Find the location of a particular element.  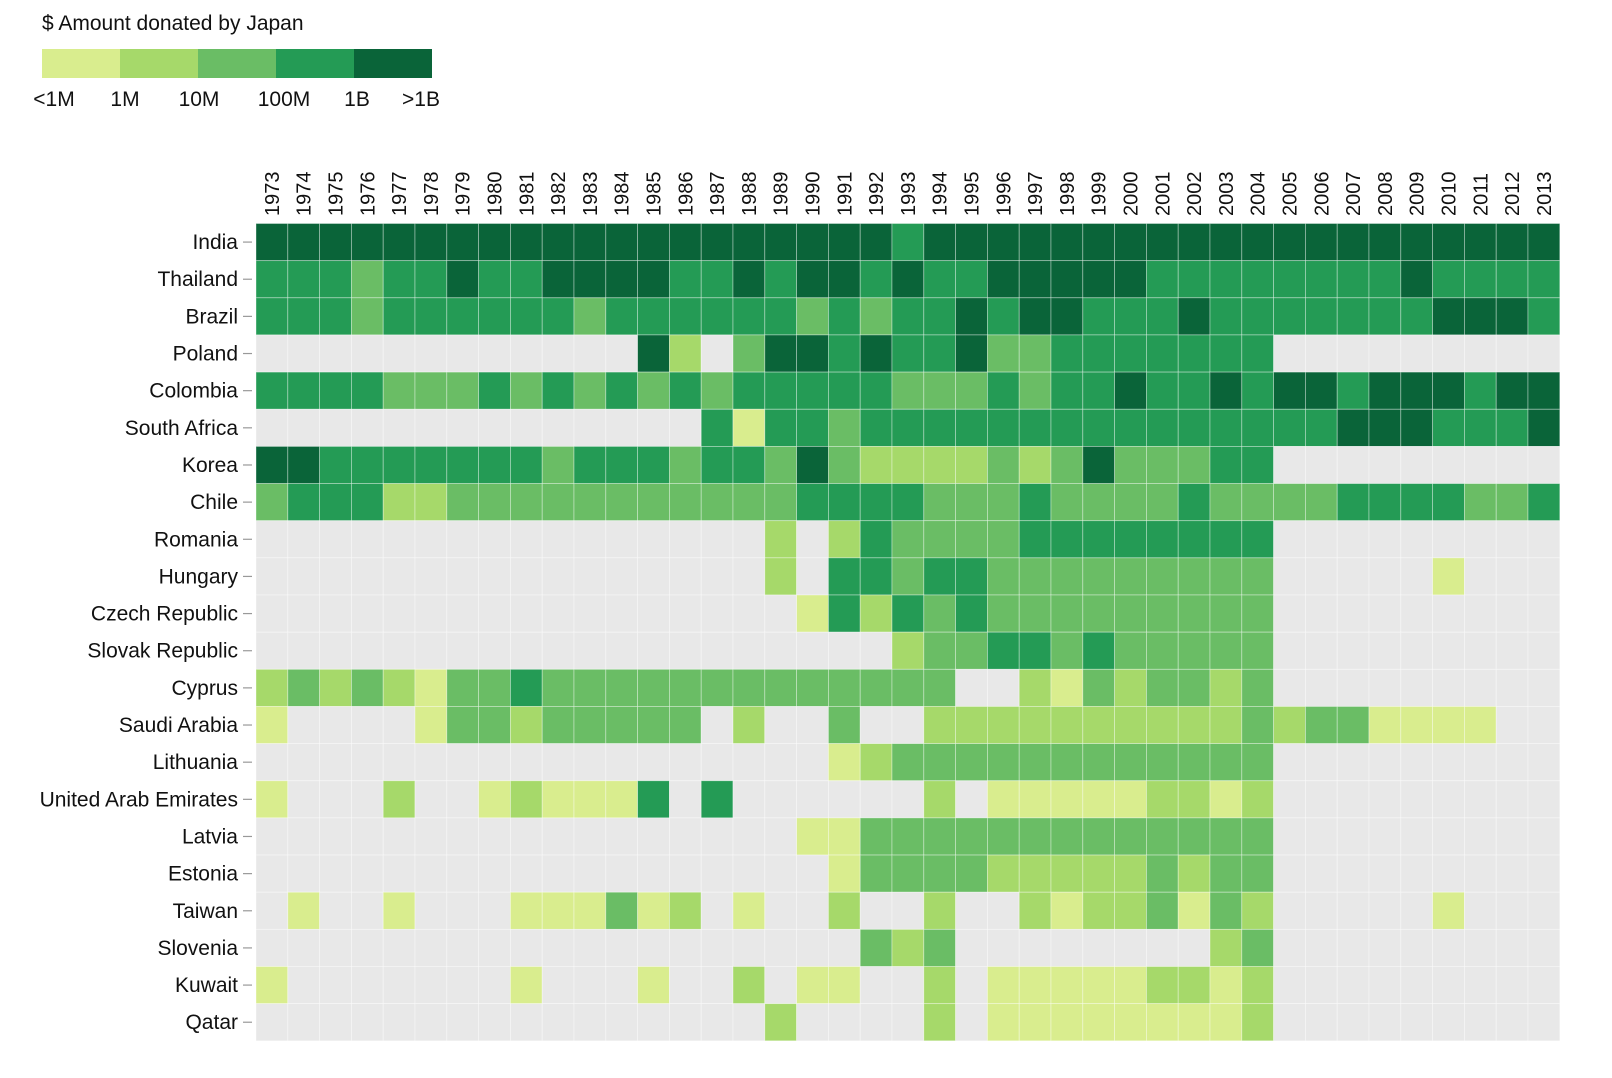

year-tick-label: 1973 is located at coordinates (273, 194).